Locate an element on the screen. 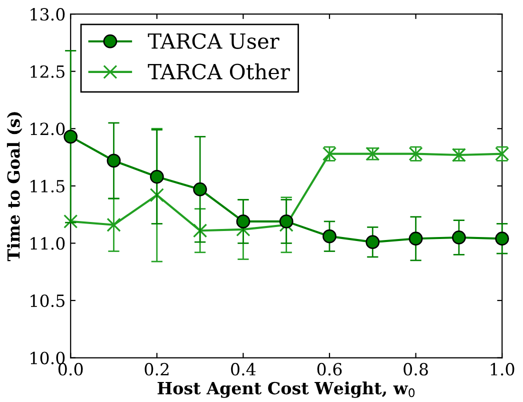 This screenshot has width=523, height=402. y-tick-label: 10.5 is located at coordinates (47, 301).